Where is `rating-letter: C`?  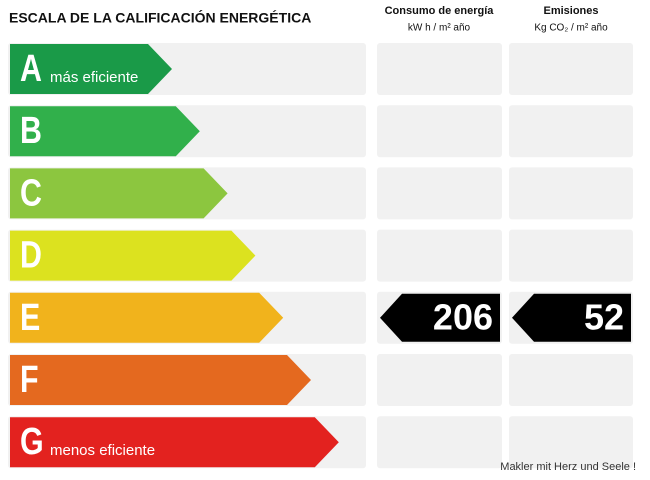
rating-letter: C is located at coordinates (31, 193).